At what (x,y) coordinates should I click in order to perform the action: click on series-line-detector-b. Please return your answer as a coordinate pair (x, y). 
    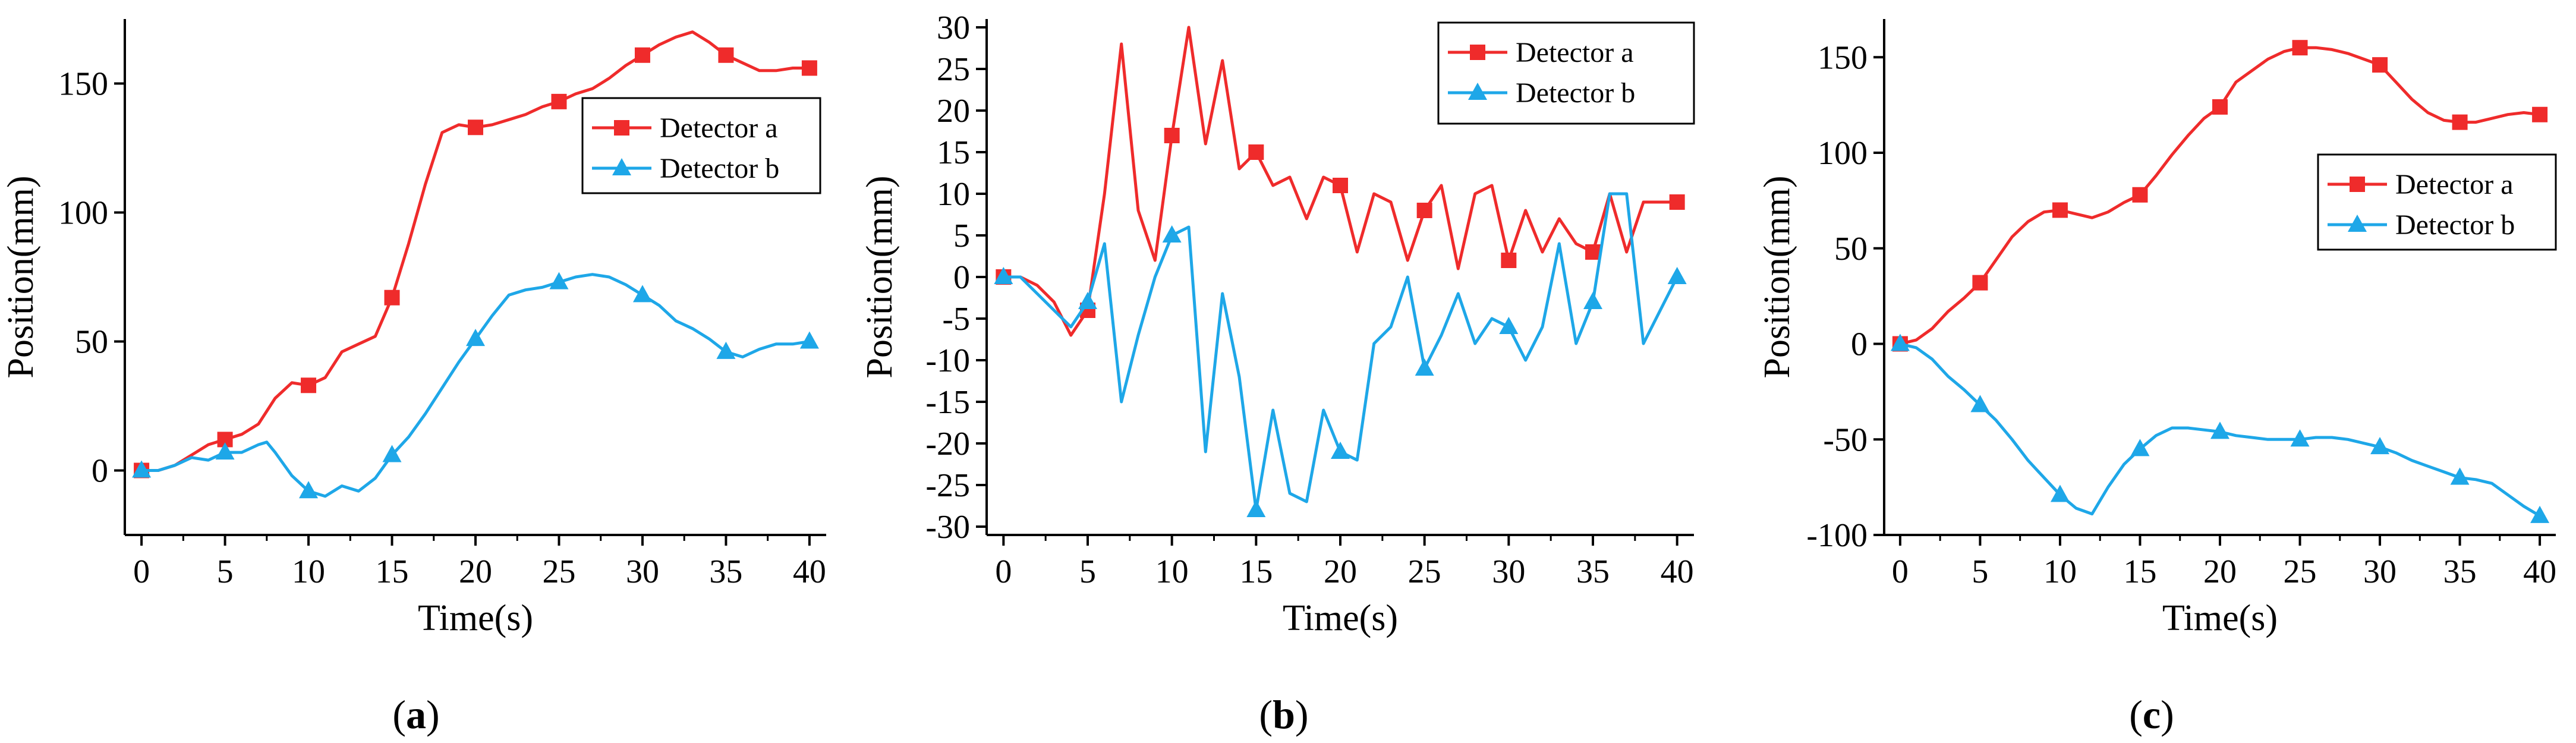
    Looking at the image, I should click on (476, 385).